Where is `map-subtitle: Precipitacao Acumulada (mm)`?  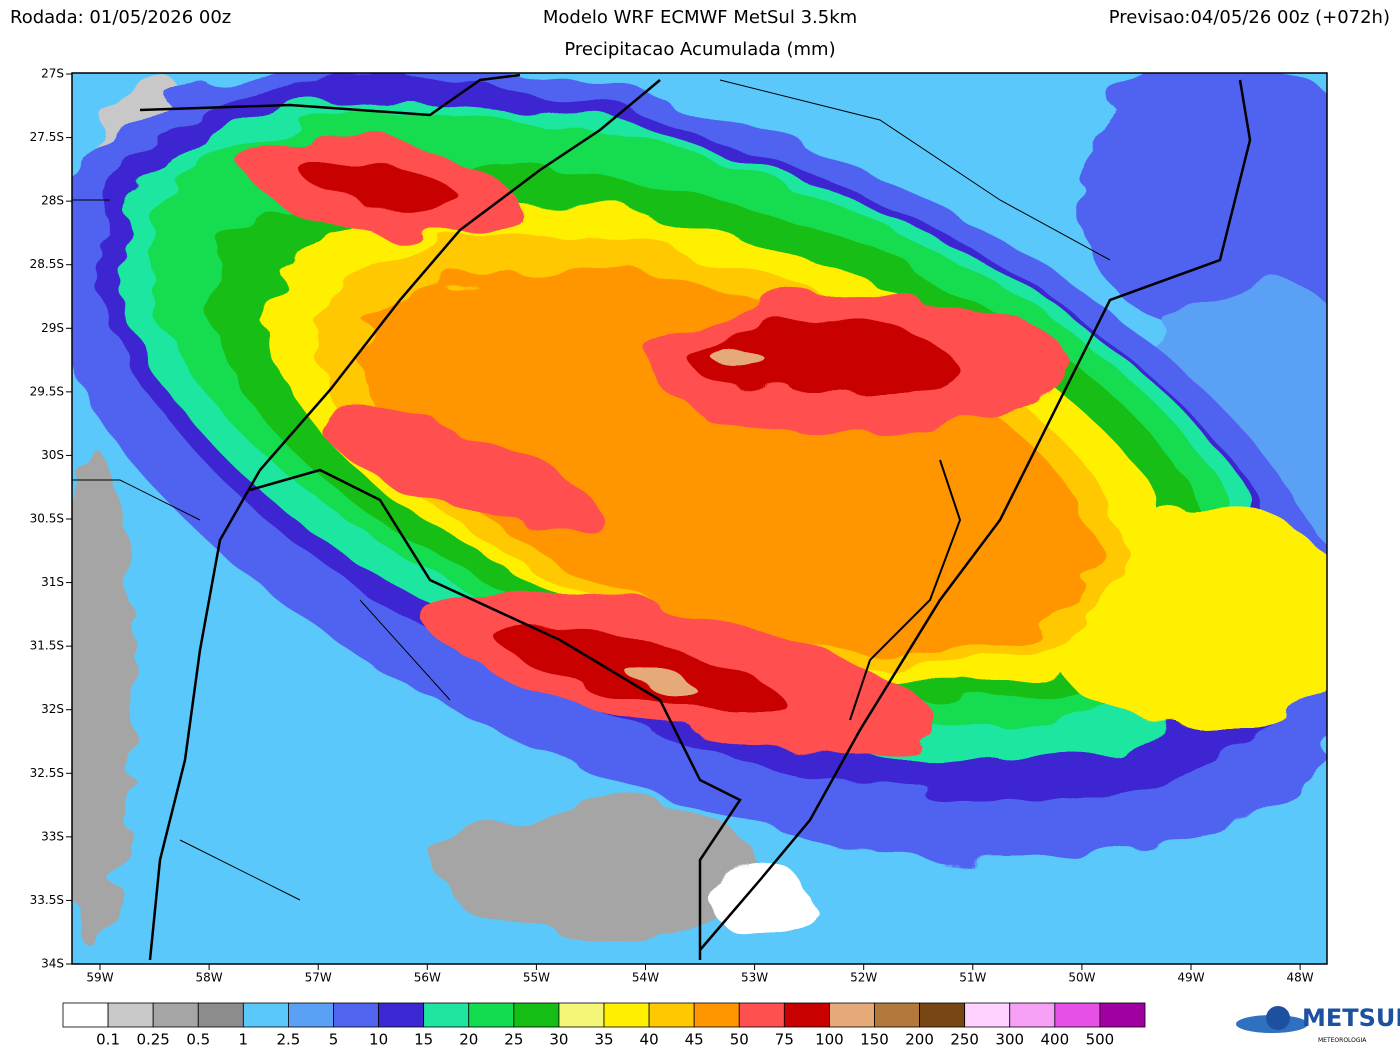
map-subtitle: Precipitacao Acumulada (mm) is located at coordinates (699, 49).